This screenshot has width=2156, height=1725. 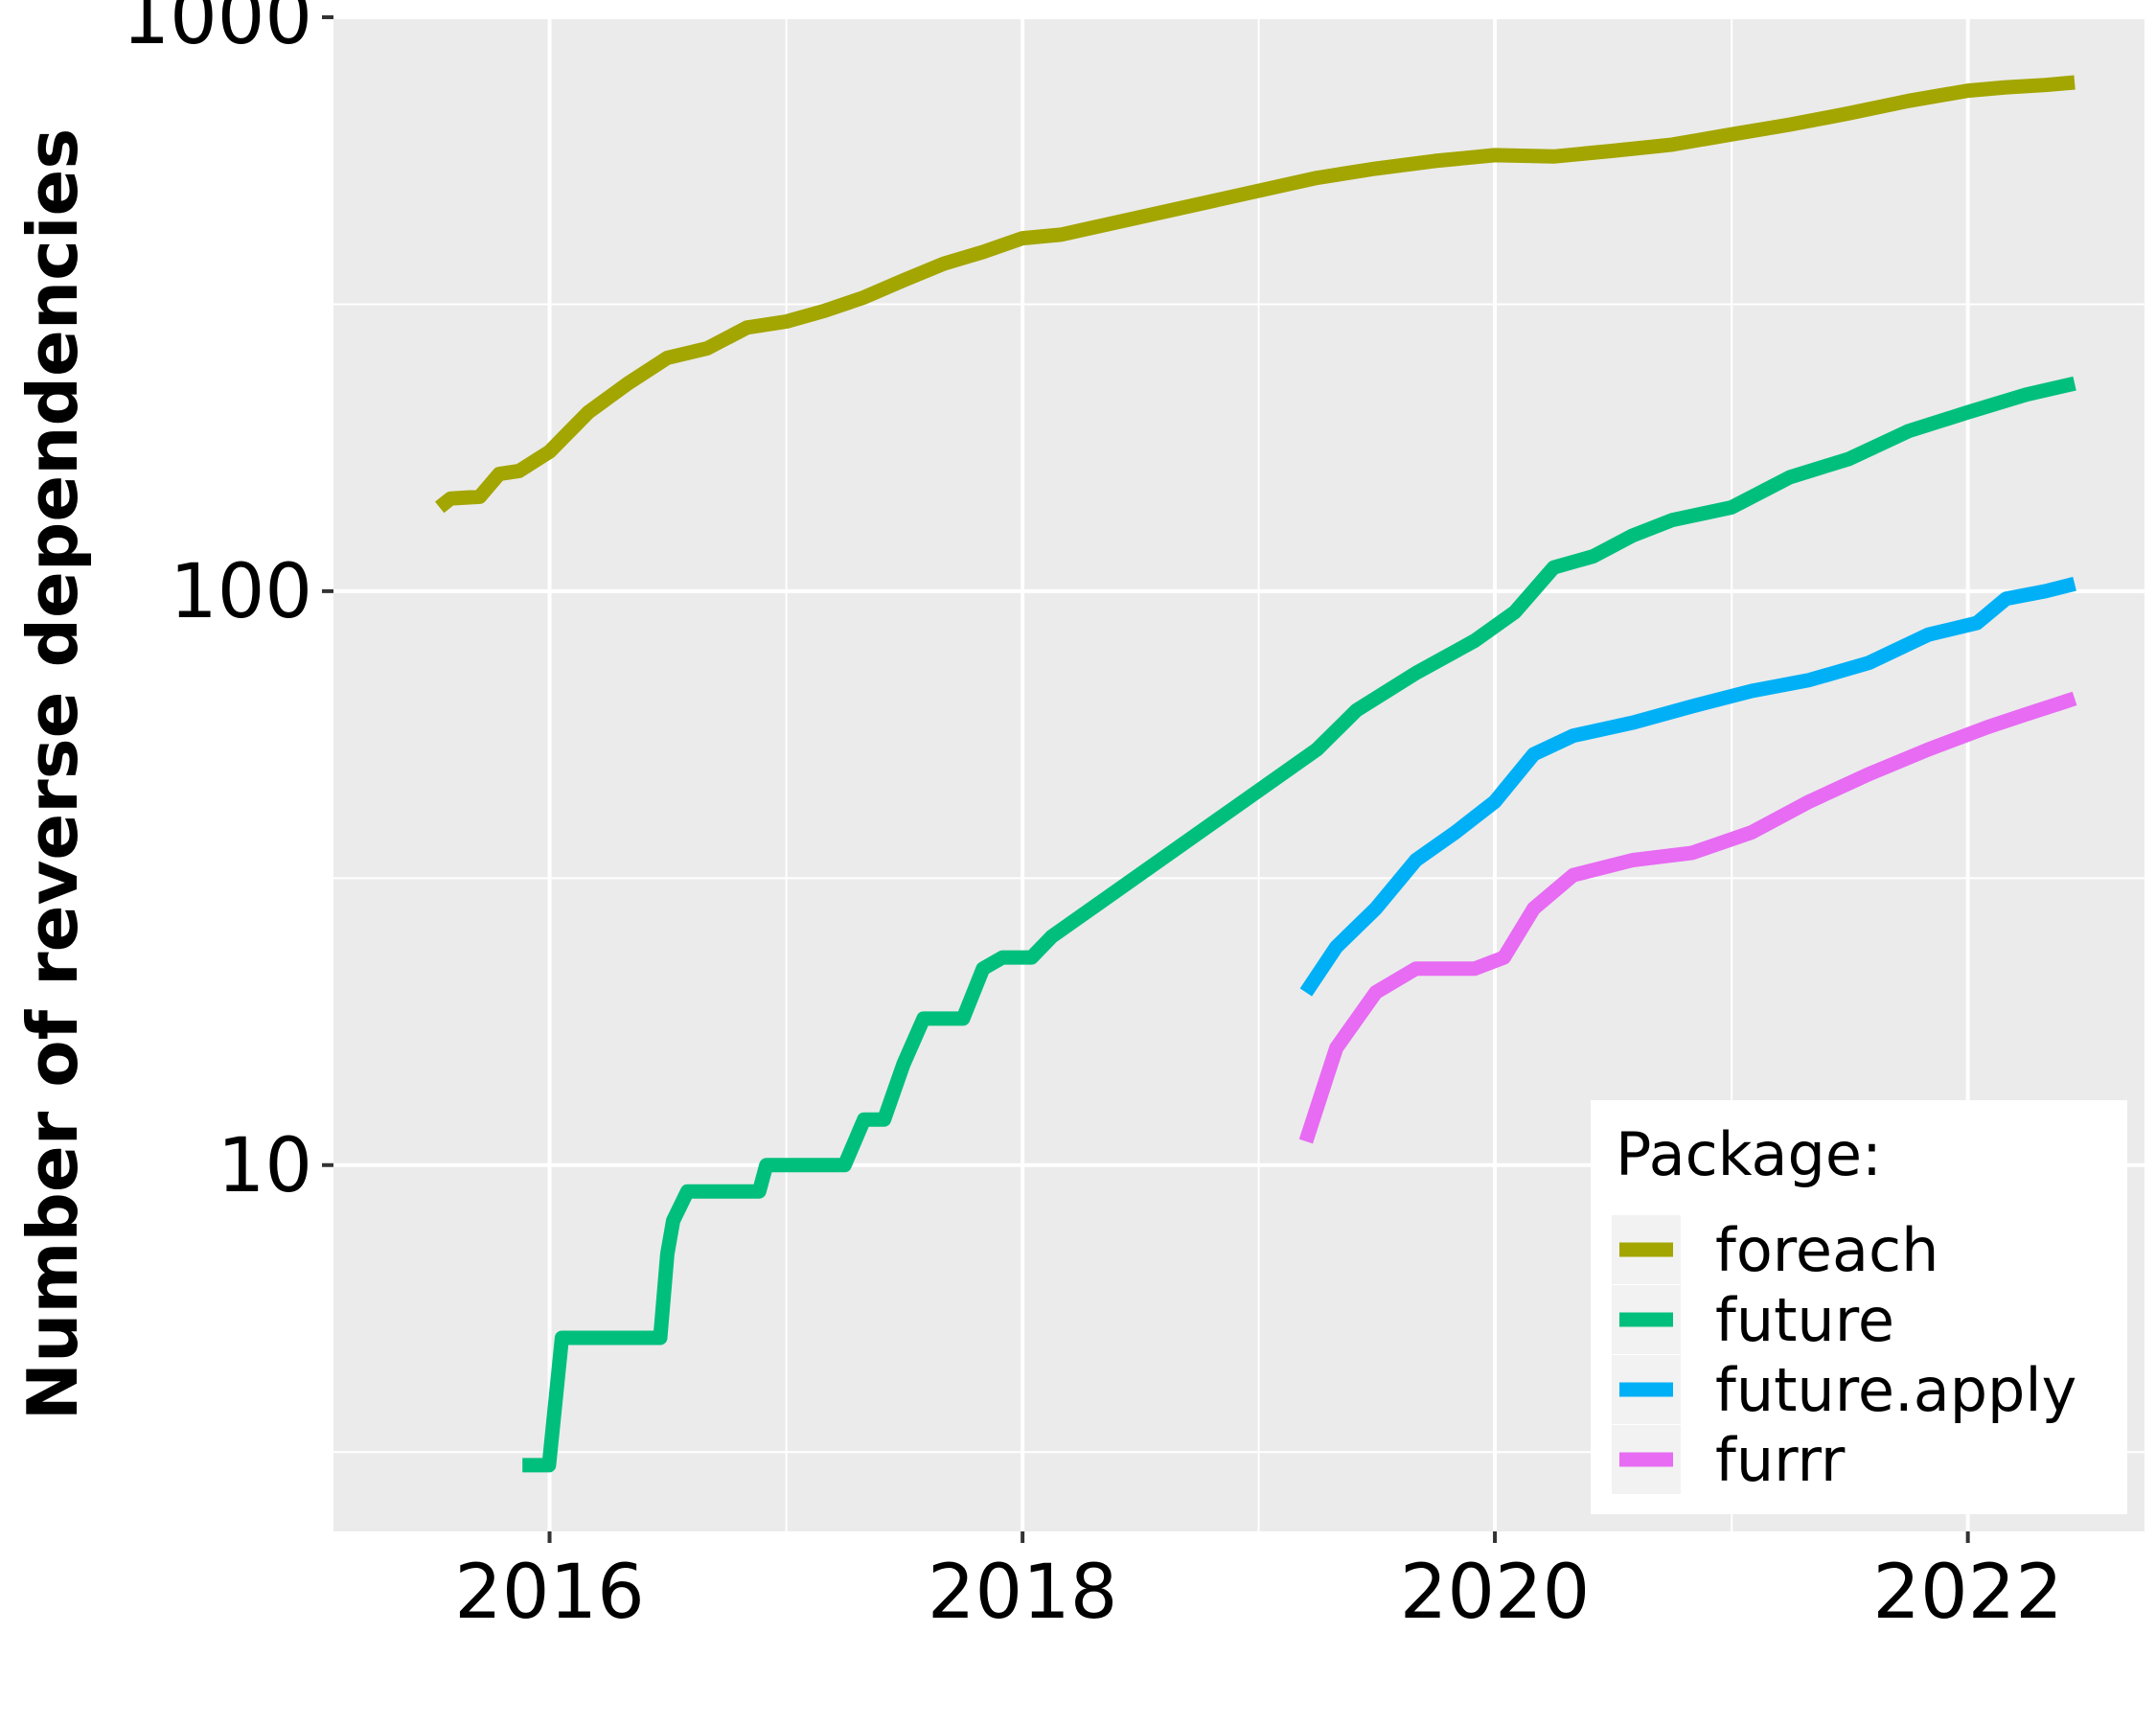 I want to click on x-axis-labels: 2016 2018 2020 2022, so click(x=1258, y=1593).